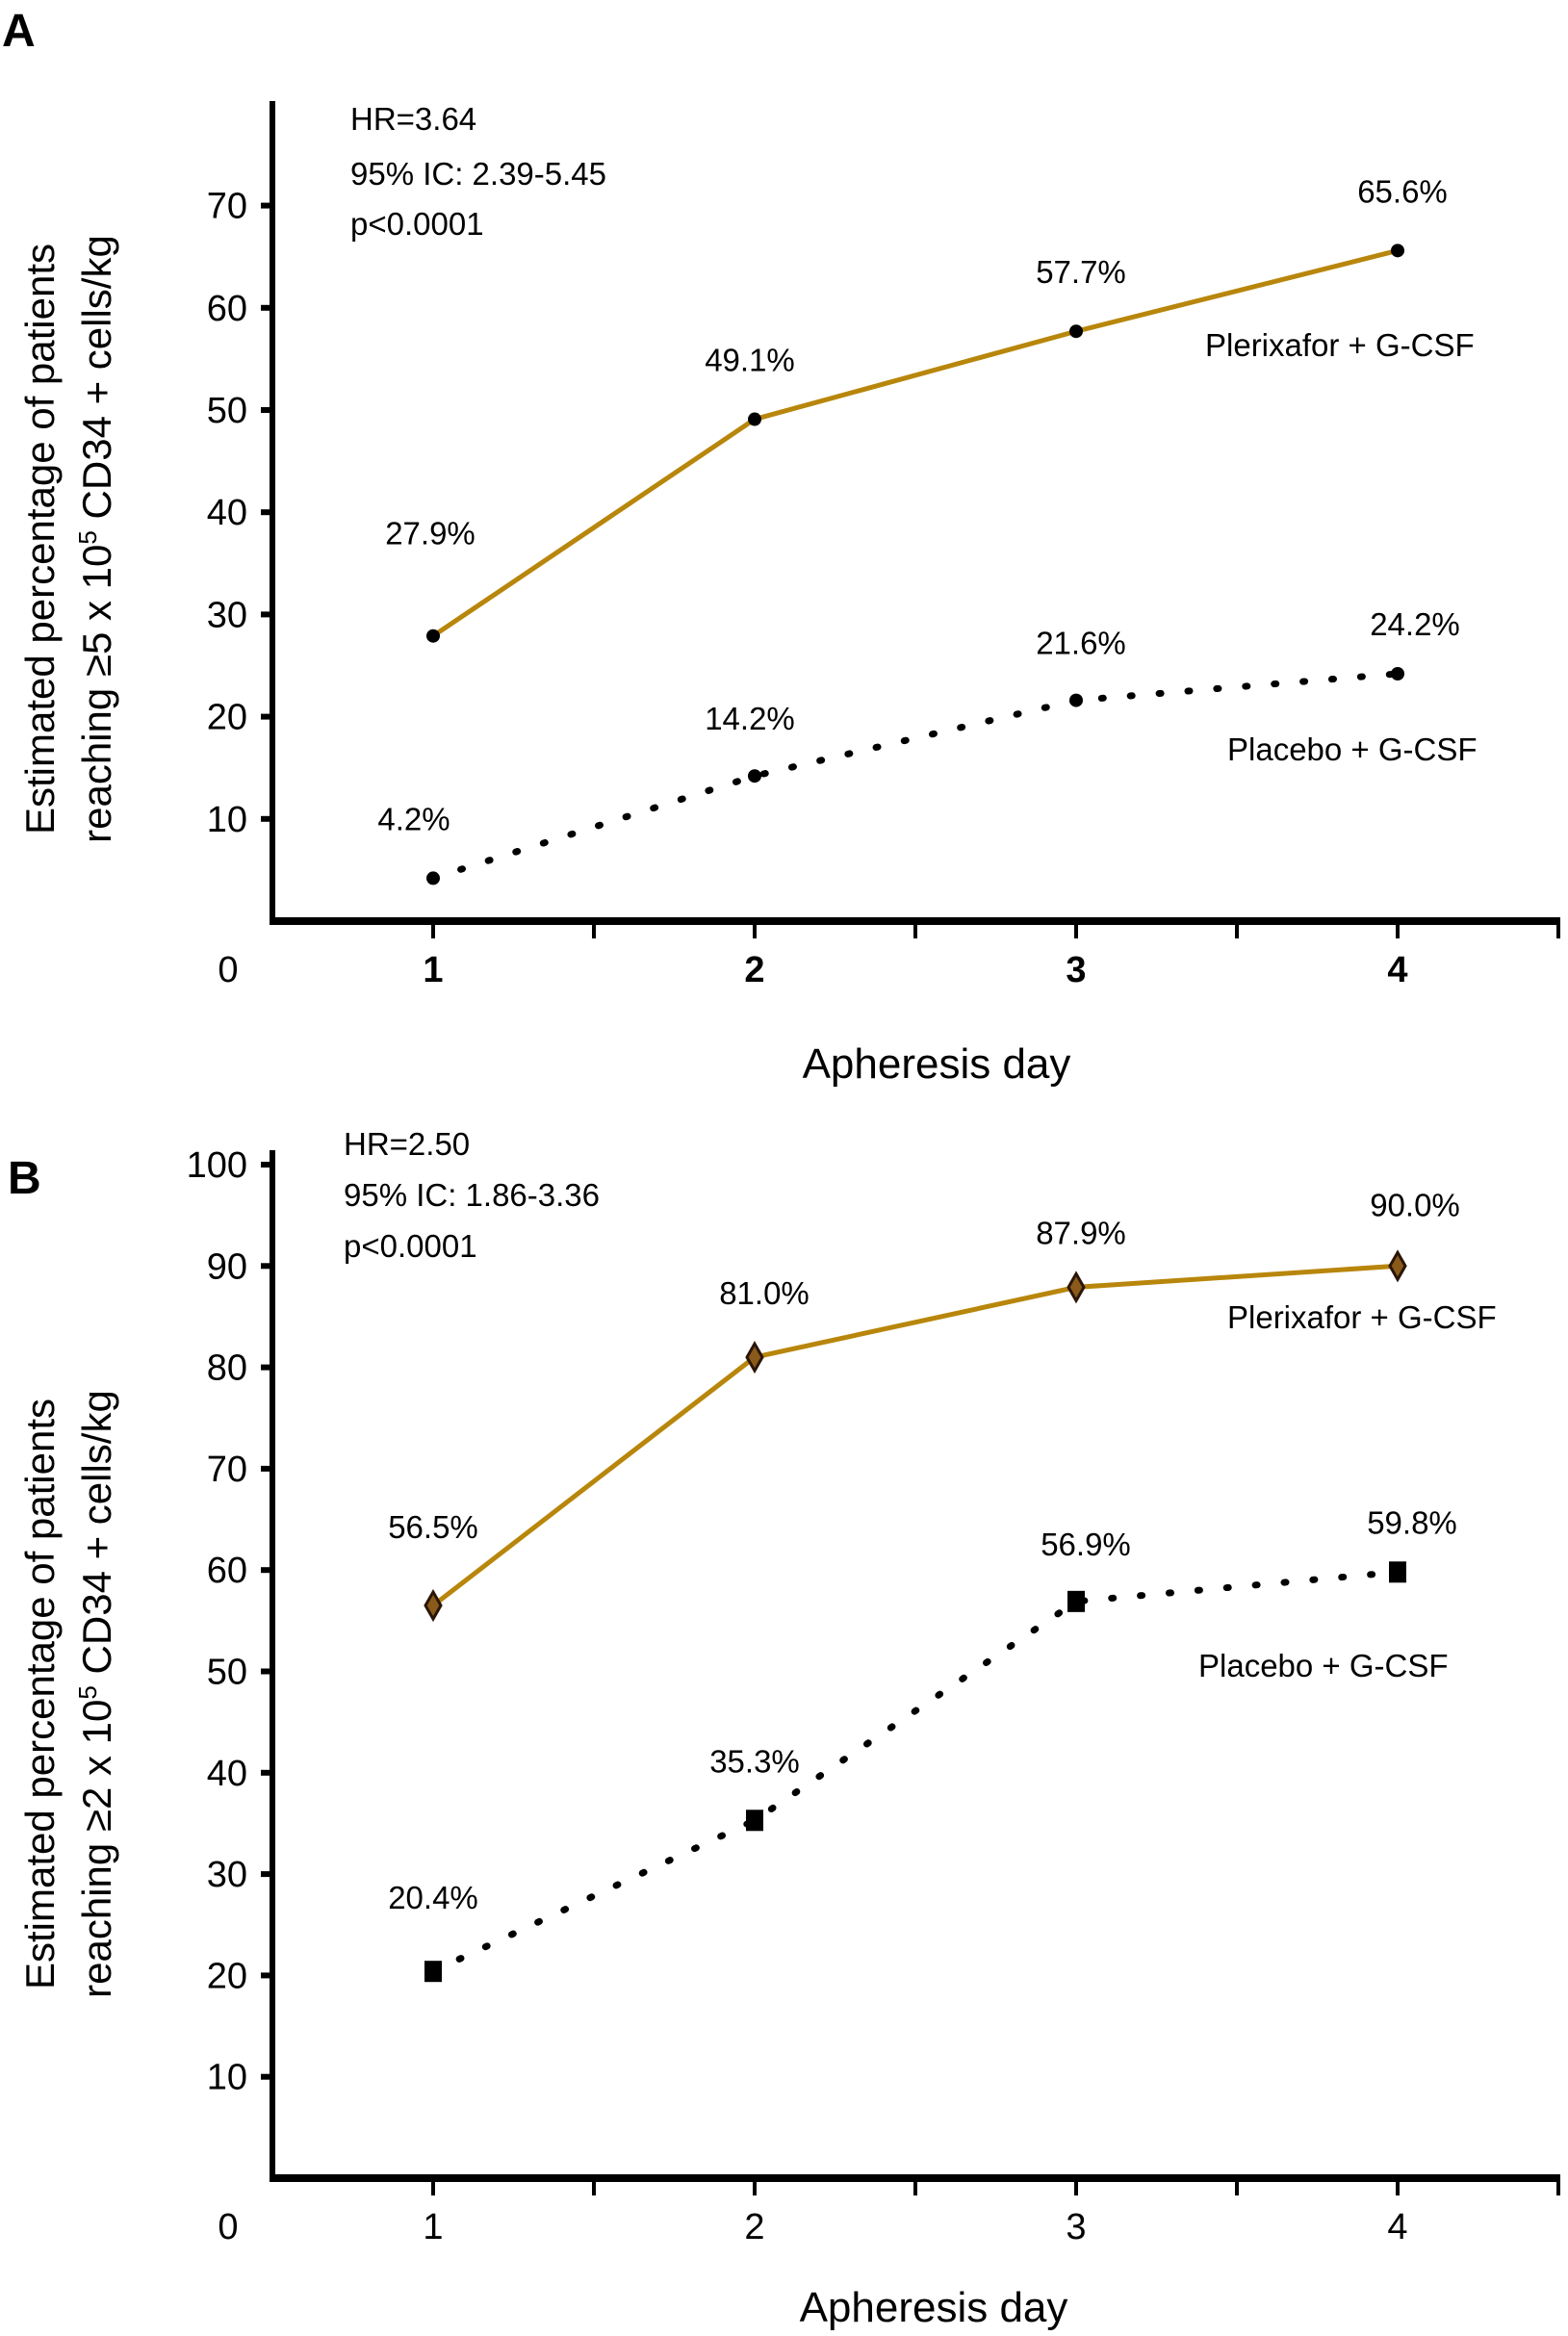 This screenshot has height=2336, width=1568. I want to click on plerixafor-data-label: 49.1%, so click(750, 360).